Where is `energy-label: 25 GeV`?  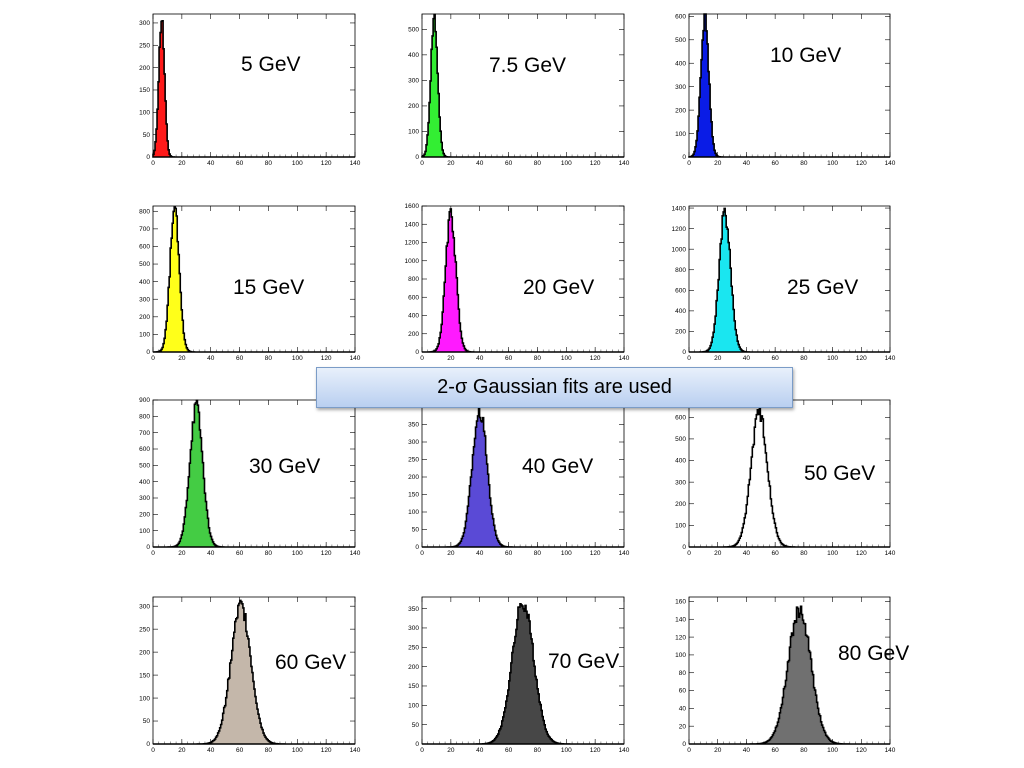 energy-label: 25 GeV is located at coordinates (822, 287).